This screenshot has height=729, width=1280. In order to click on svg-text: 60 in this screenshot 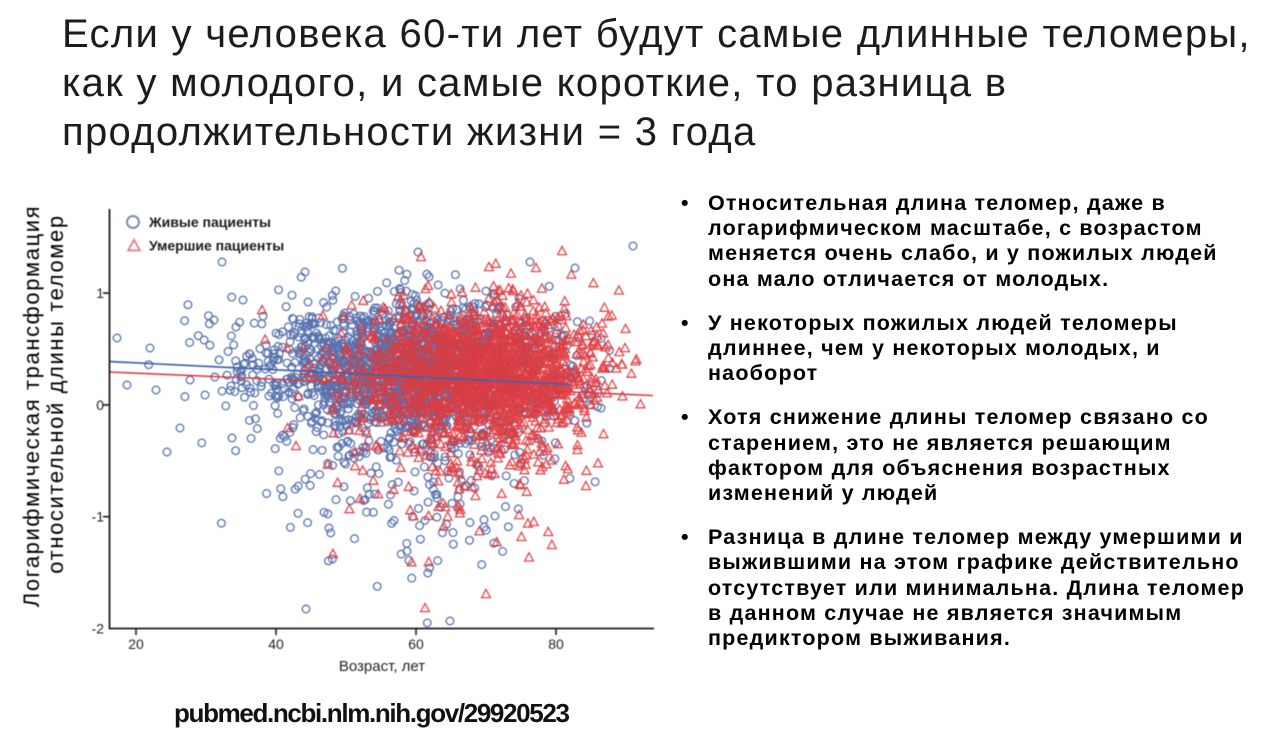, I will do `click(416, 644)`.